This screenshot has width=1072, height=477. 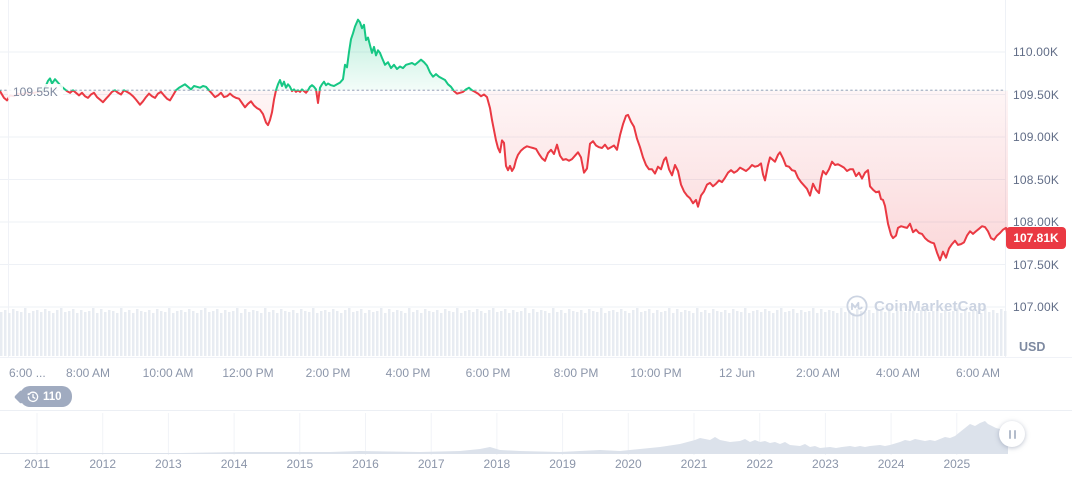 I want to click on year-label: 2021, so click(x=694, y=464).